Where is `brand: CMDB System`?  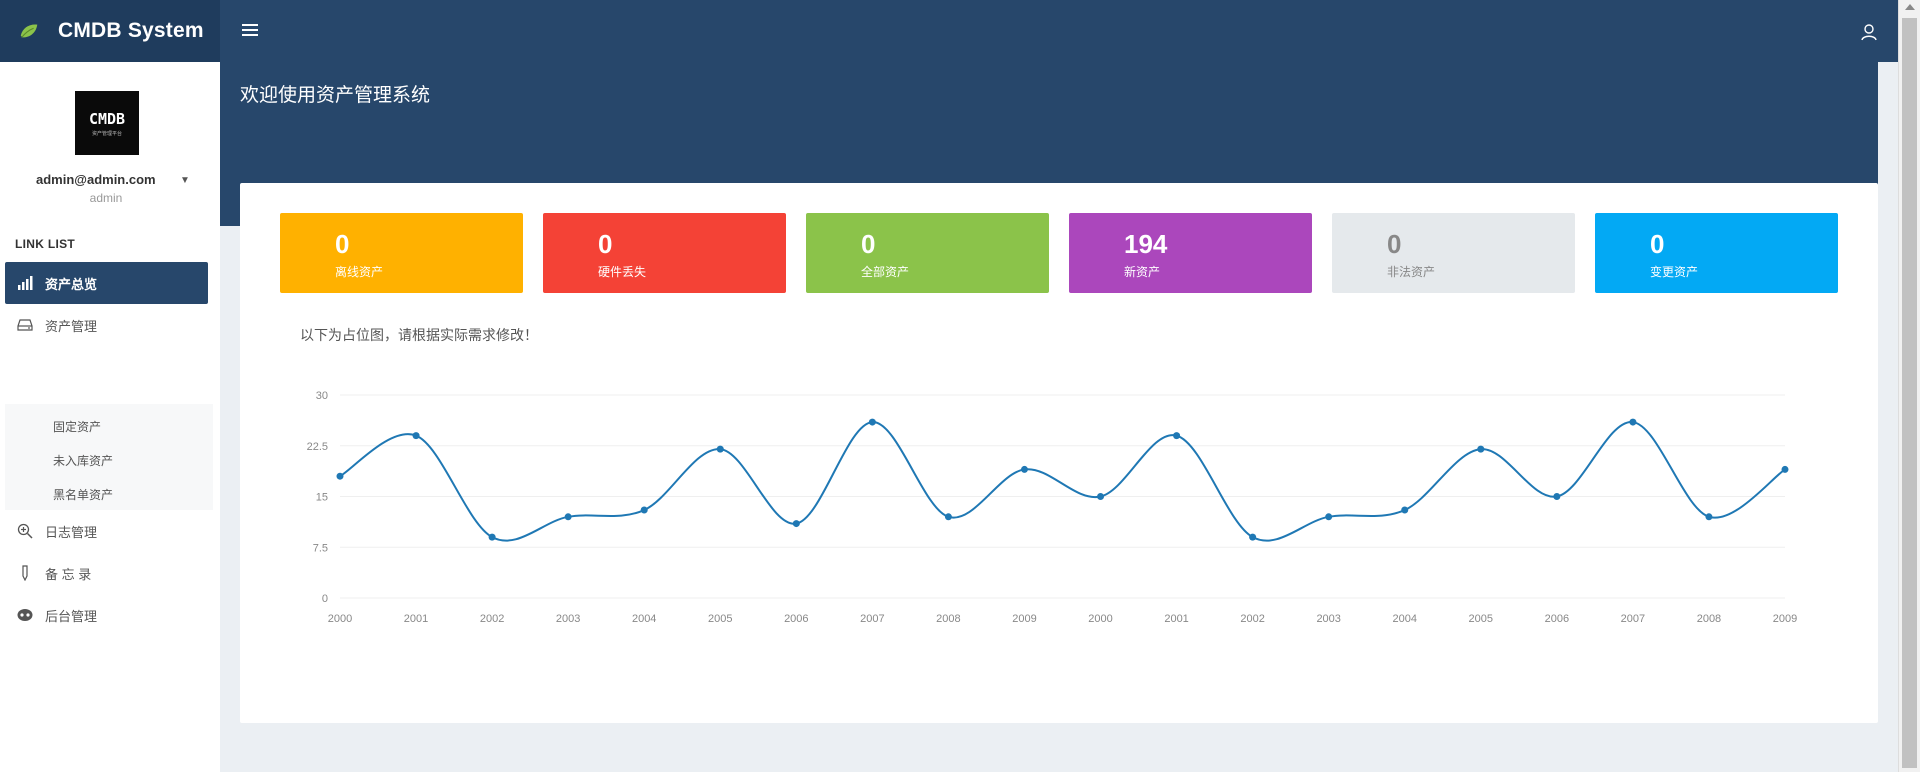 brand: CMDB System is located at coordinates (110, 31).